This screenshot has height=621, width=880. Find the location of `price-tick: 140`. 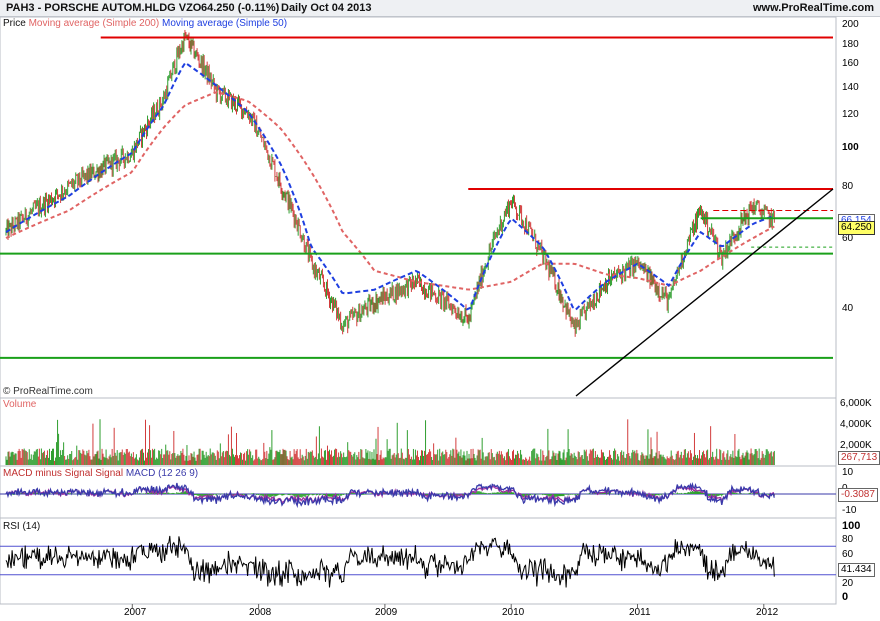

price-tick: 140 is located at coordinates (850, 87).